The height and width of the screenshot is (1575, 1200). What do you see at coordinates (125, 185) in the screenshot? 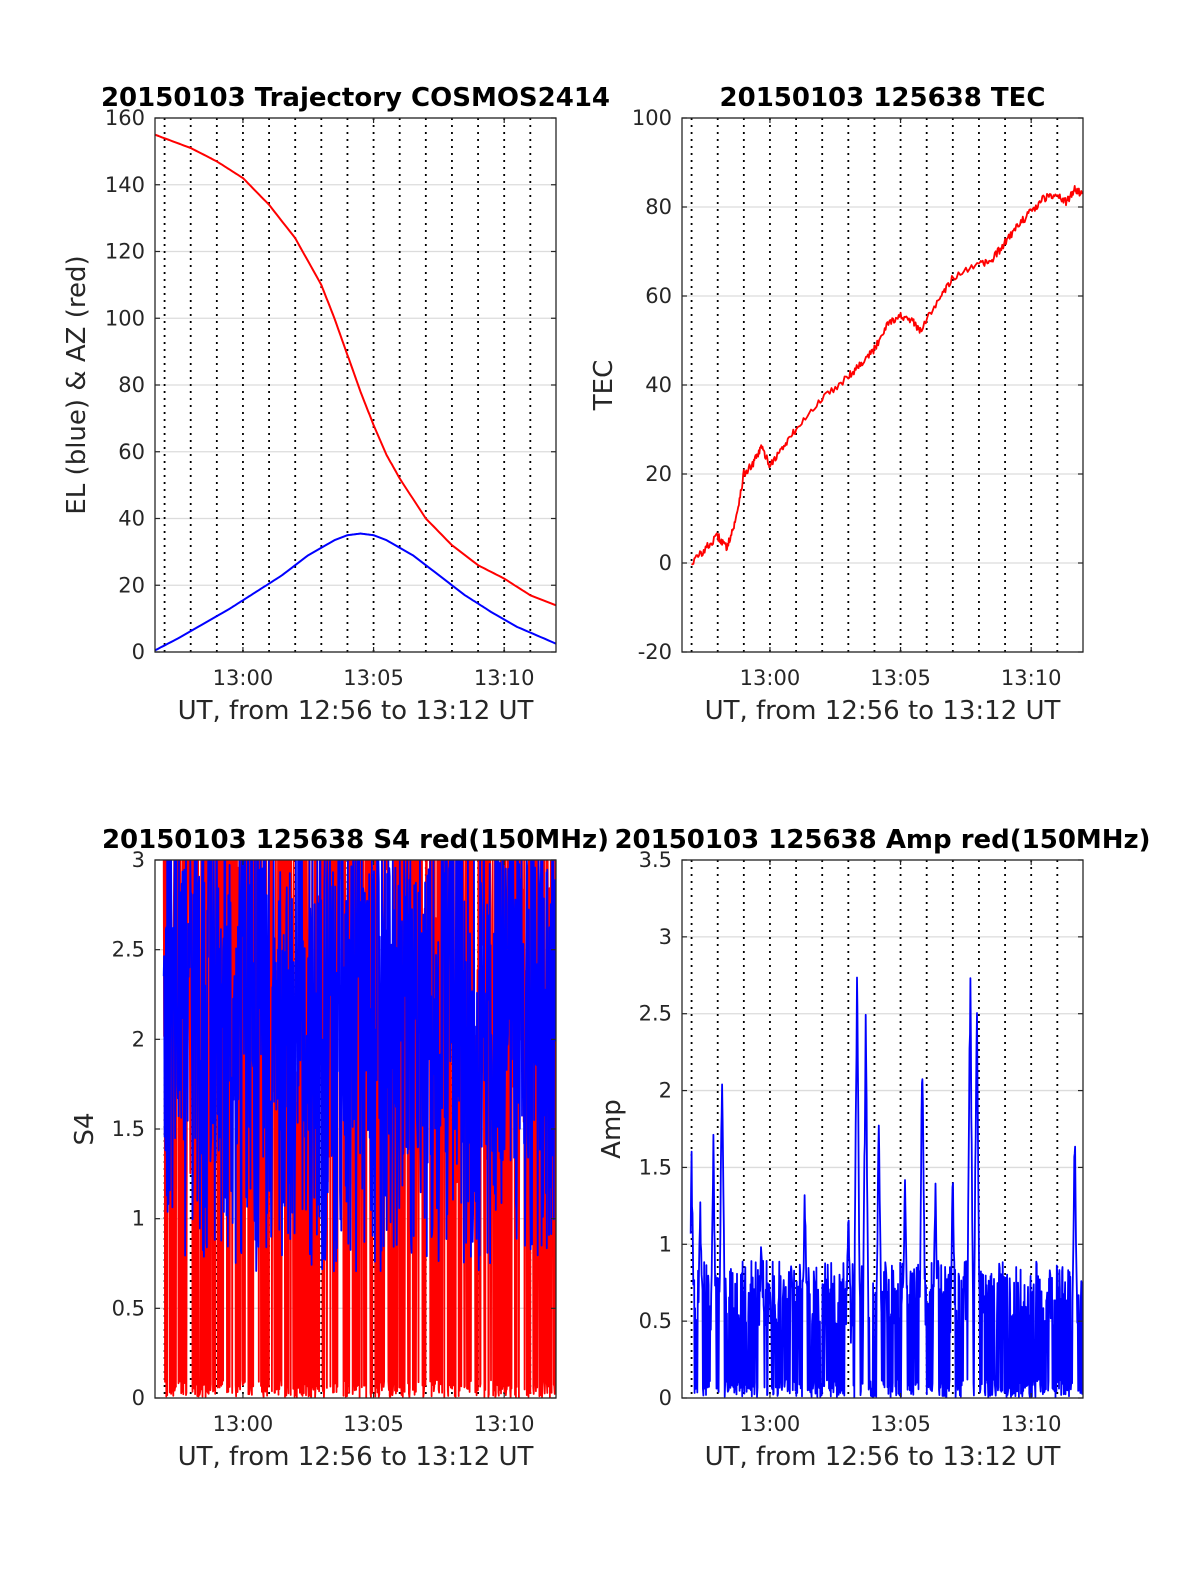
I see `y-tick-label: 140` at bounding box center [125, 185].